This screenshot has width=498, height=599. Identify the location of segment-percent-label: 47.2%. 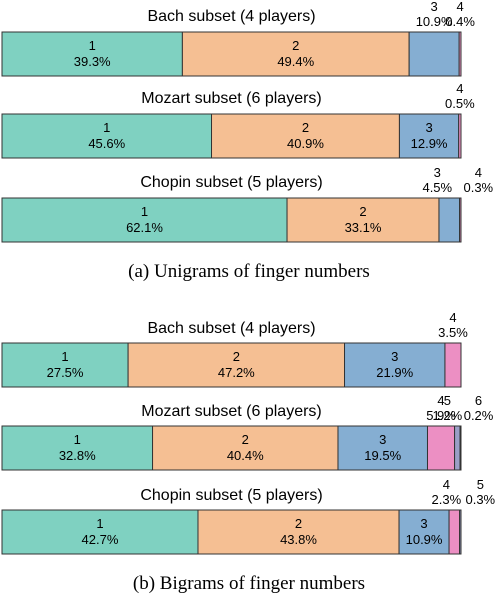
(236, 372).